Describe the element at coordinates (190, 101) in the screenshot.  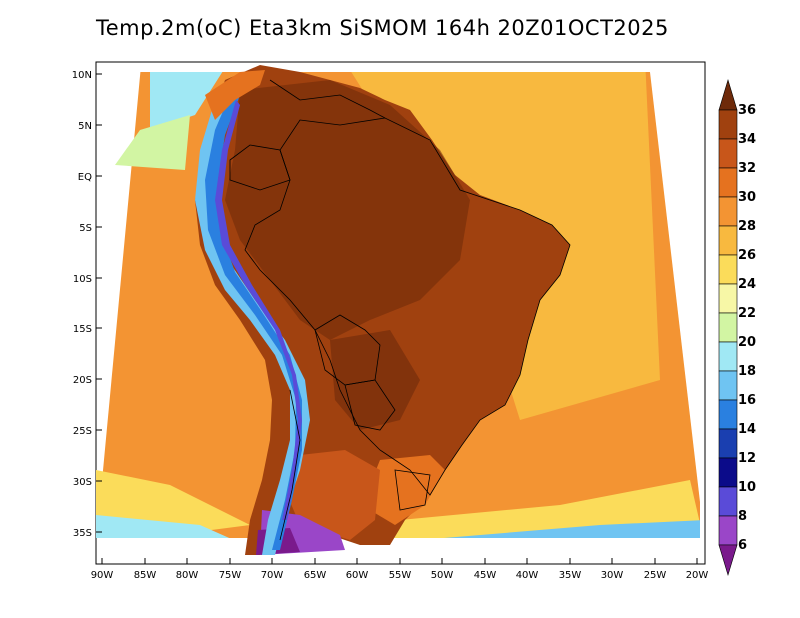
I see `ocean-pacific-north-cool` at that location.